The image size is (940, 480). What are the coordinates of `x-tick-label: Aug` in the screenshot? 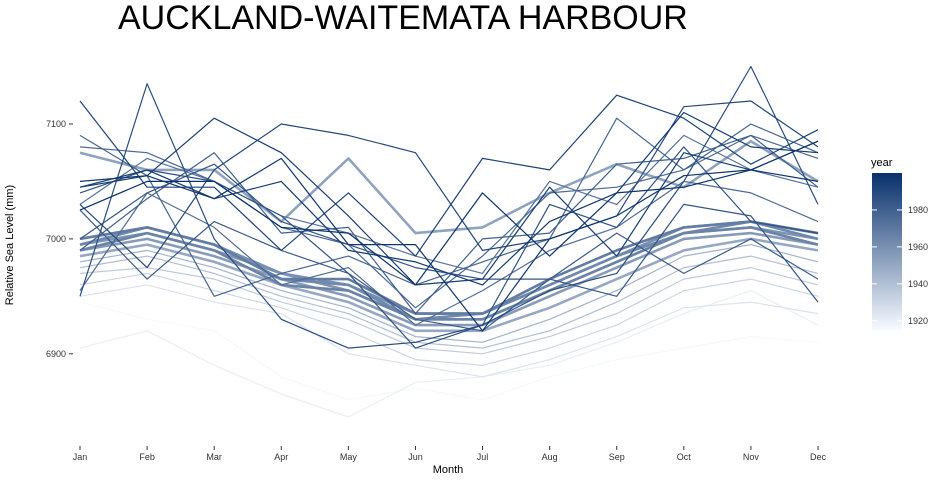 It's located at (550, 457).